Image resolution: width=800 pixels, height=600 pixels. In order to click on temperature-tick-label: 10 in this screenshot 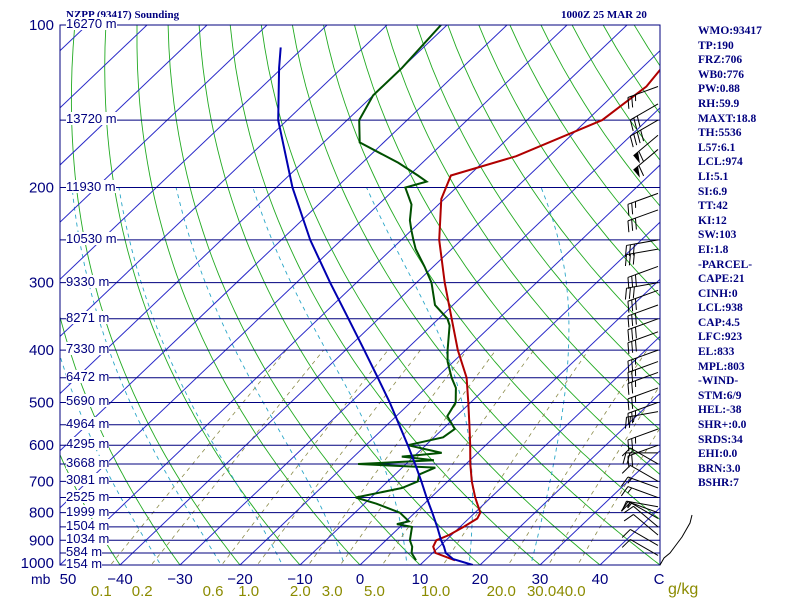, I will do `click(420, 579)`.